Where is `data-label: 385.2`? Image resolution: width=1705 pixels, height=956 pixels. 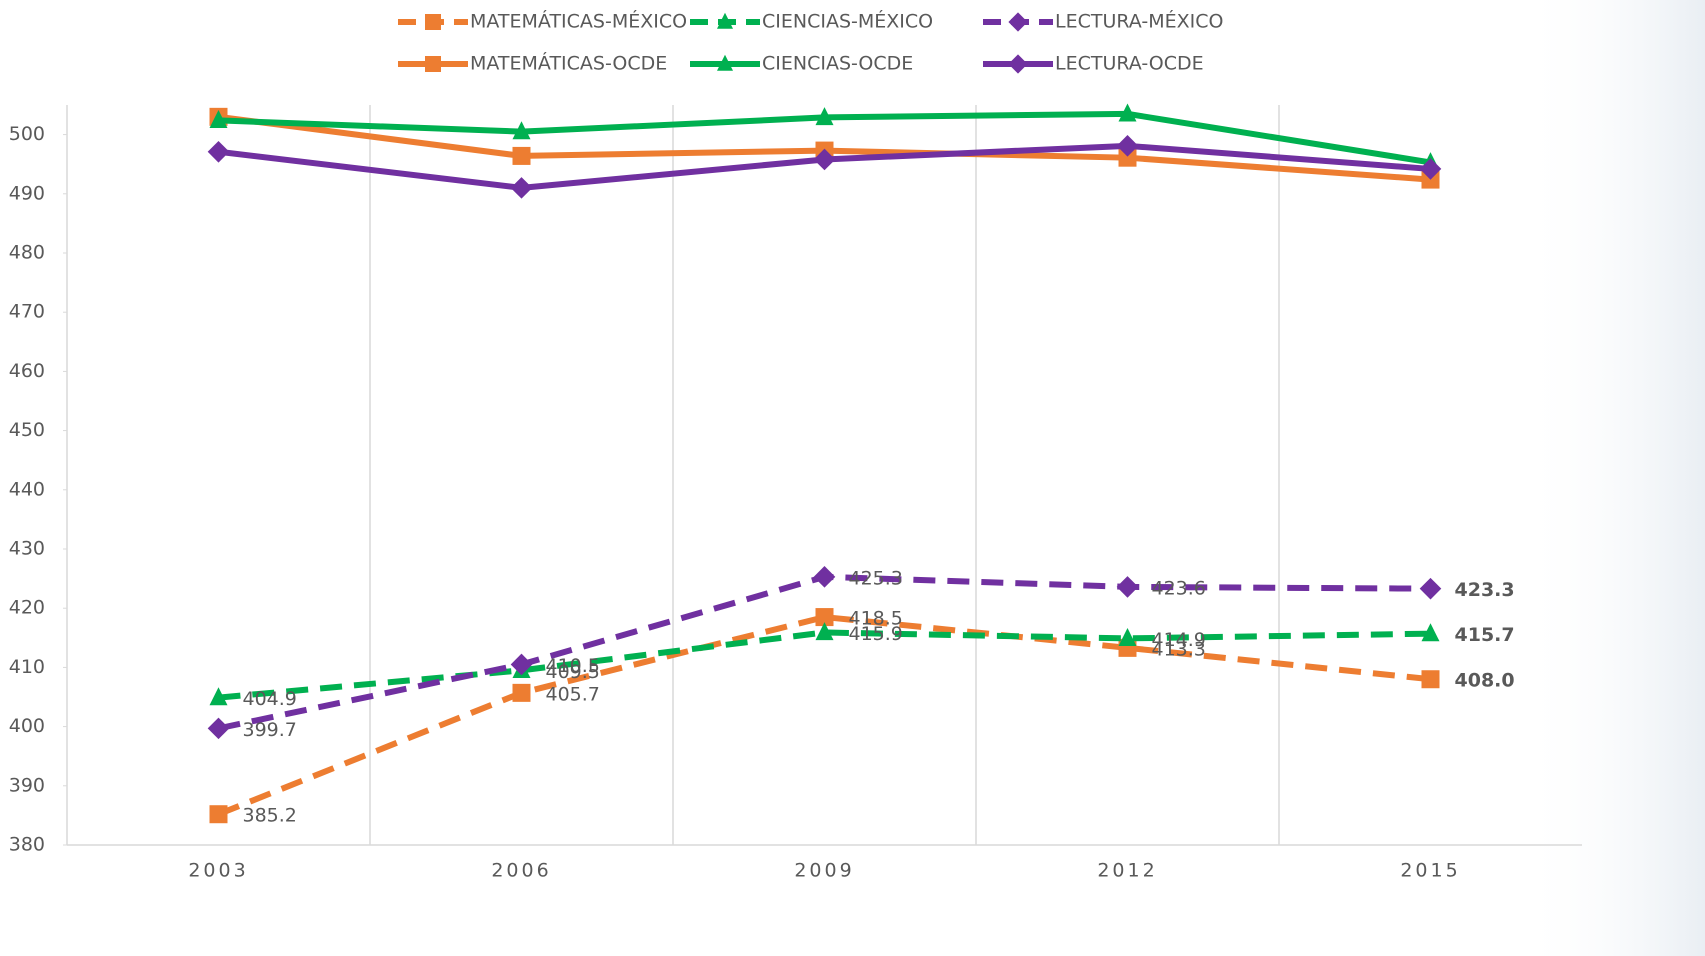 data-label: 385.2 is located at coordinates (270, 816).